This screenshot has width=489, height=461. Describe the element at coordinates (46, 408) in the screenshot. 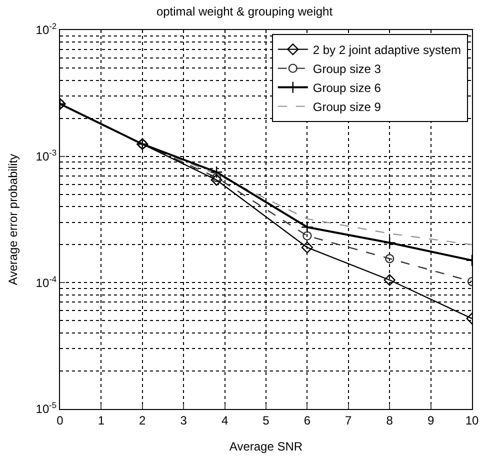

I see `y-tick-label: 10$^{-5}$` at that location.